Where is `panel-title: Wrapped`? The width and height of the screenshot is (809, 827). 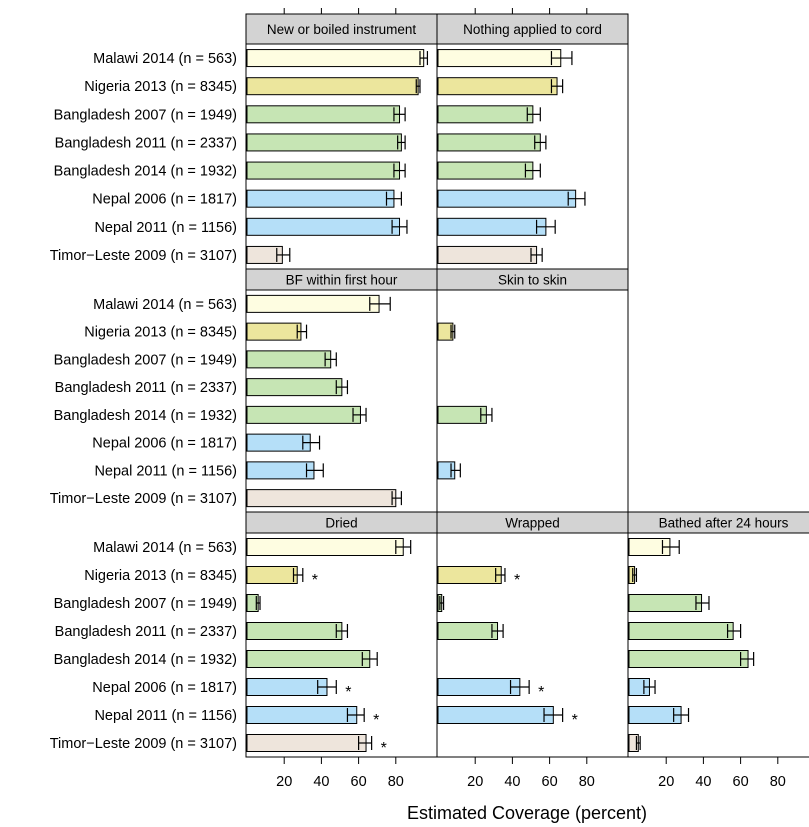 panel-title: Wrapped is located at coordinates (532, 523).